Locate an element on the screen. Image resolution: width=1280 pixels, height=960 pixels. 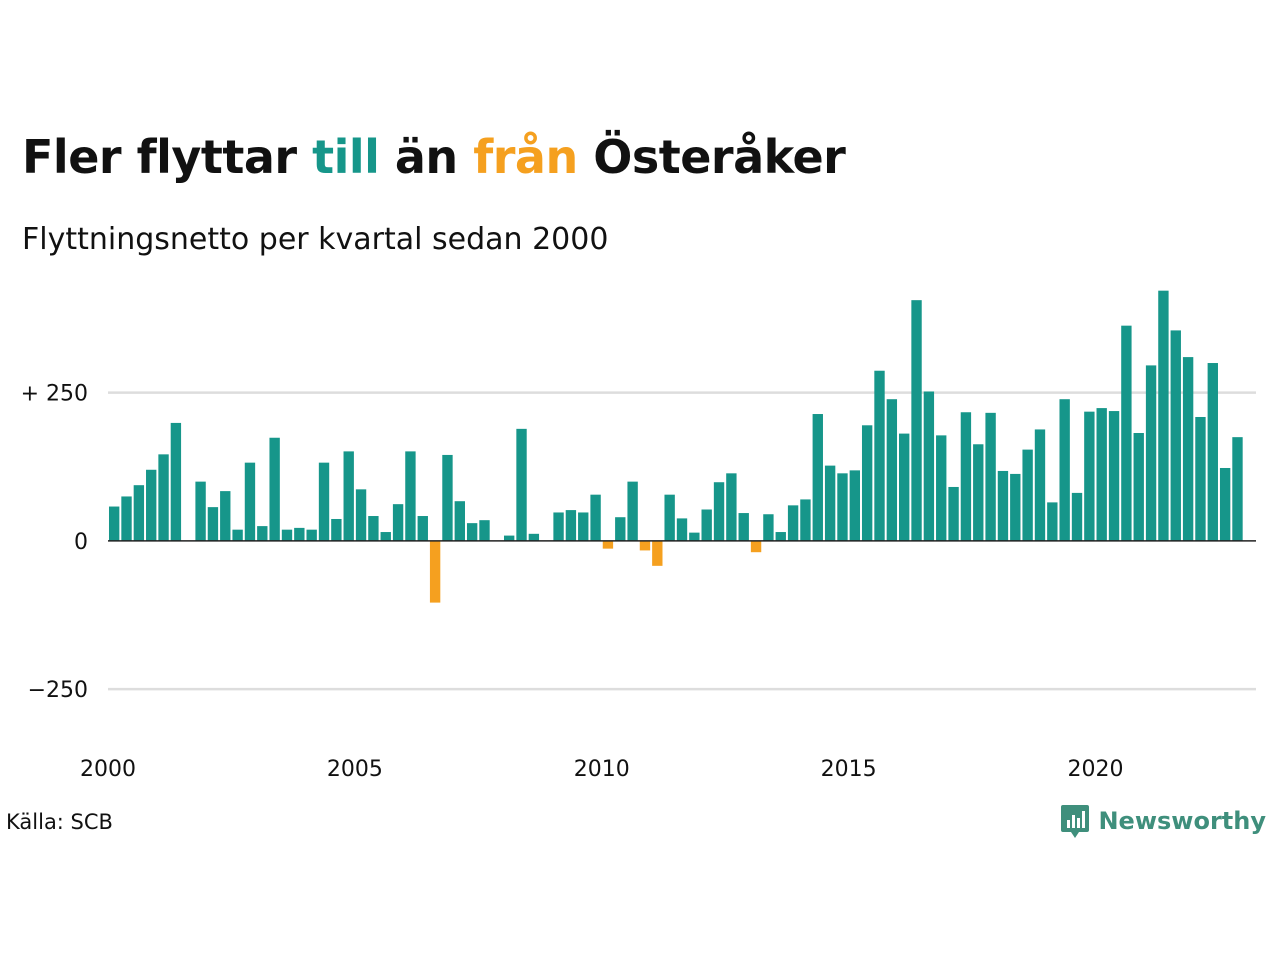
source-note: Källa: SCB is located at coordinates (59, 822).